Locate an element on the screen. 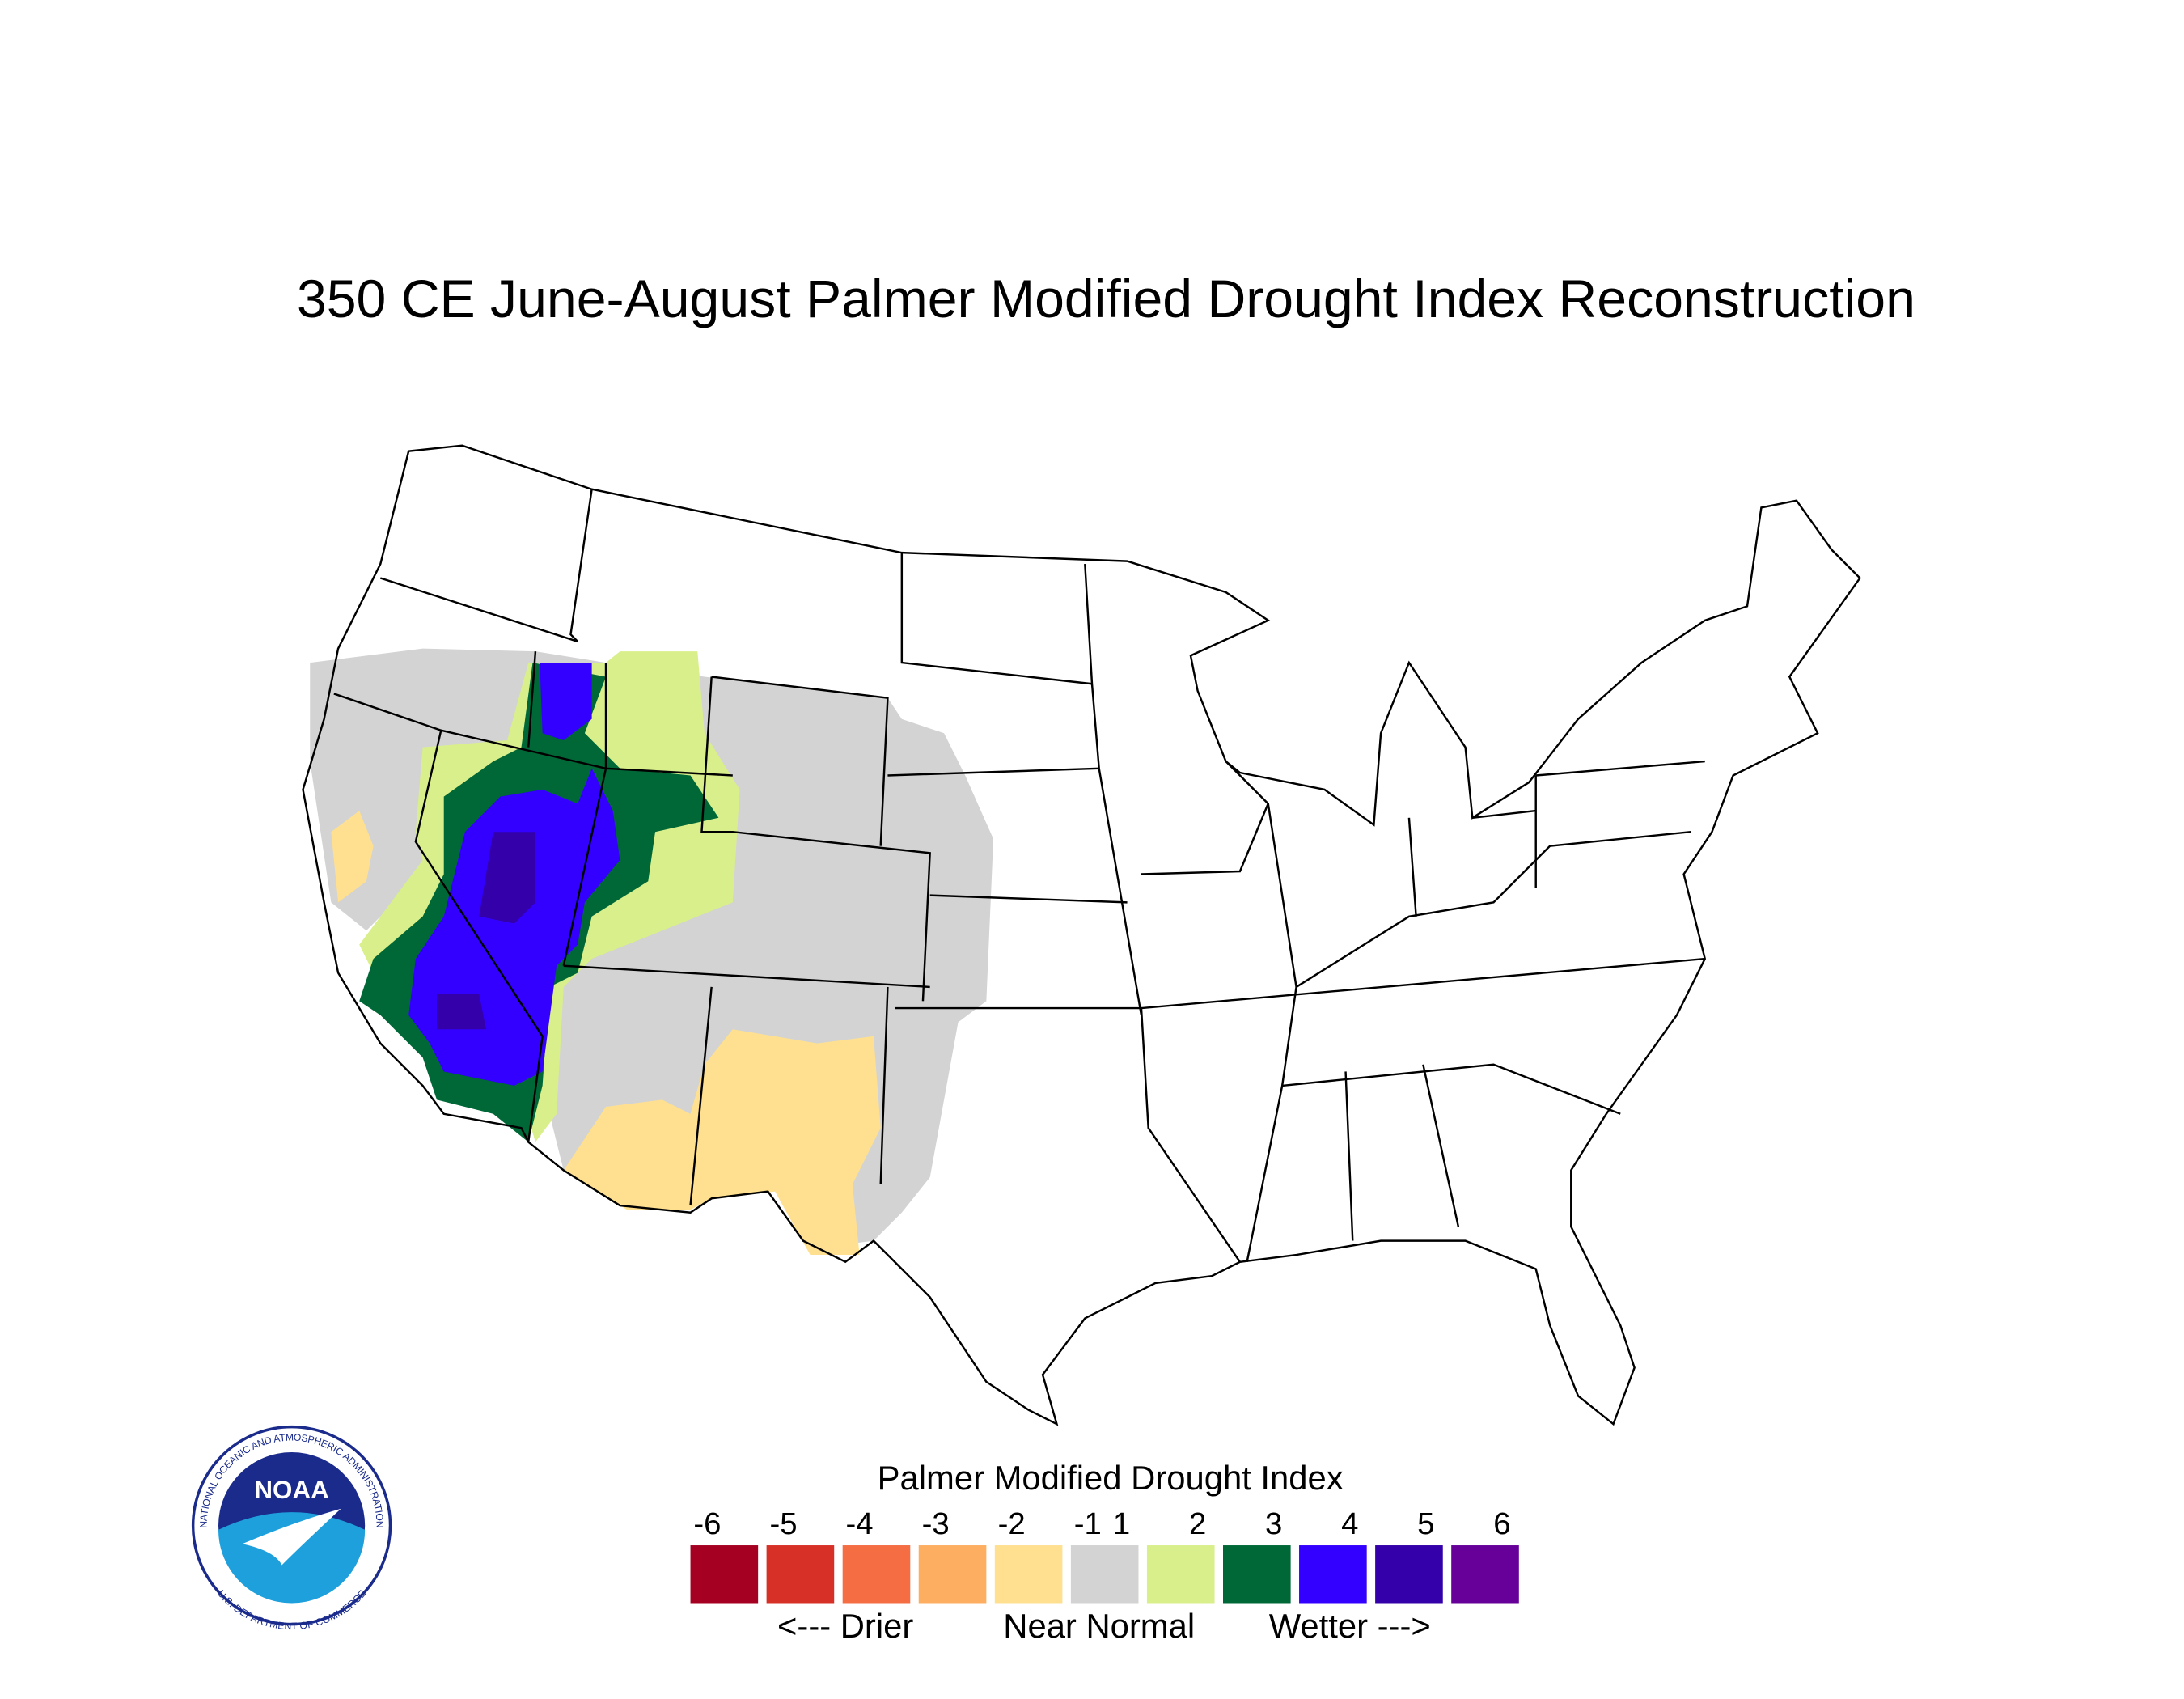 The image size is (2184, 1699). legend-tick-label: 5 is located at coordinates (1425, 1523).